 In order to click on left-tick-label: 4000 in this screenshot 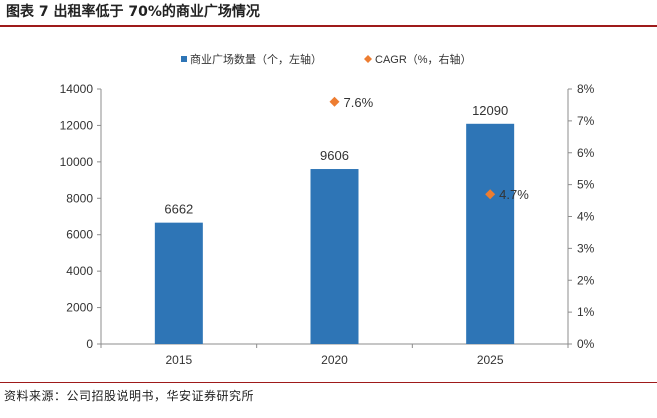, I will do `click(79, 271)`.